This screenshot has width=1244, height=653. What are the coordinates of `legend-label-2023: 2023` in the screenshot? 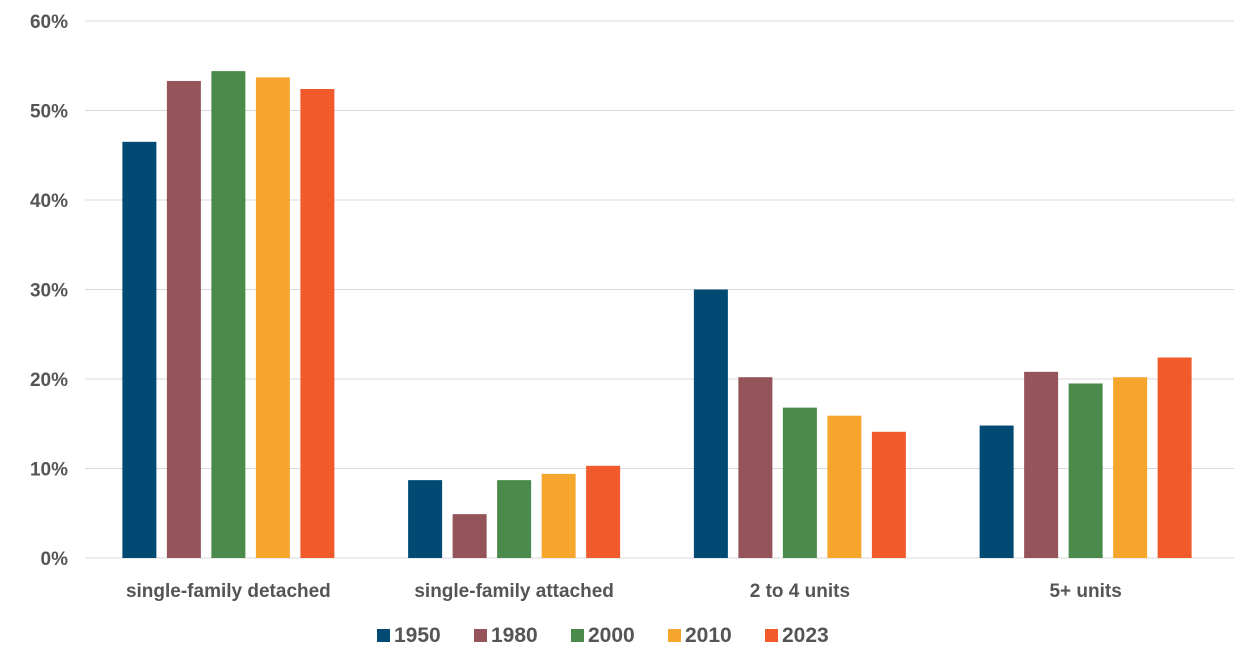 It's located at (805, 635).